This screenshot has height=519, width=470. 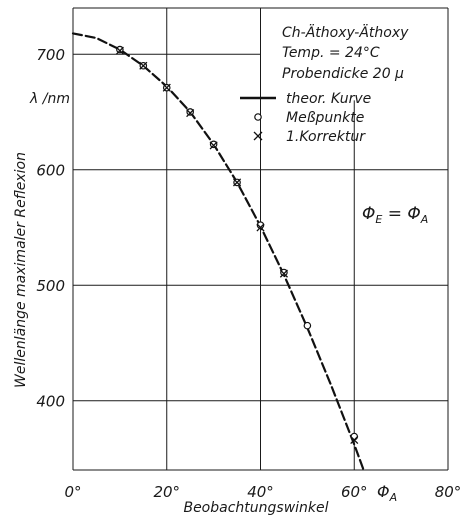 What do you see at coordinates (50, 402) in the screenshot?
I see `y-tick-label-400: 400` at bounding box center [50, 402].